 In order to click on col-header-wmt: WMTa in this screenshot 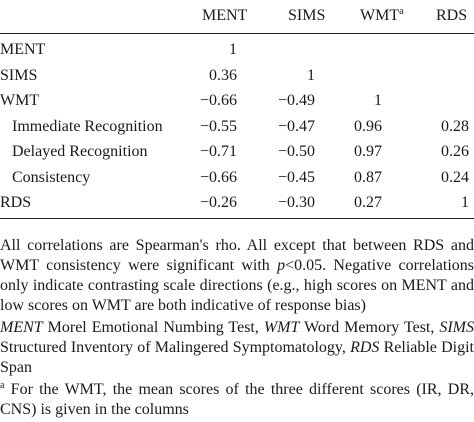, I will do `click(382, 16)`.